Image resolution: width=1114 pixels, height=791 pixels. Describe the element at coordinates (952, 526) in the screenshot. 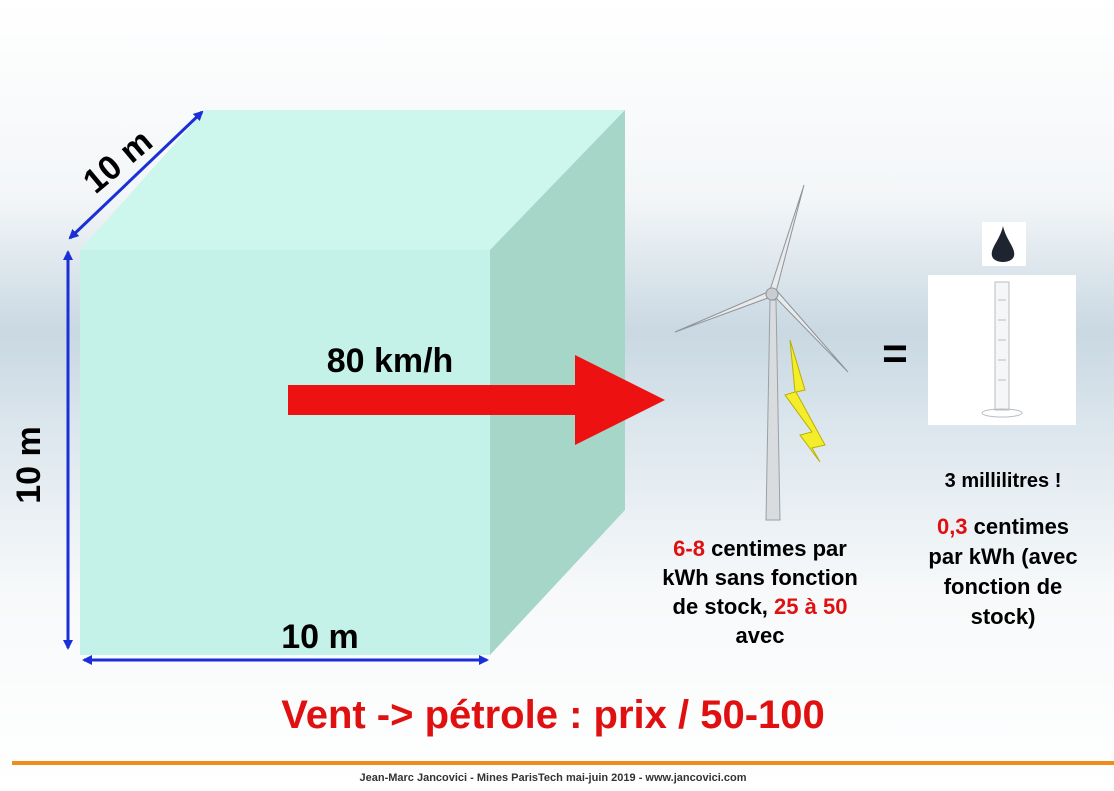

I see `text-segment: 0,3` at that location.